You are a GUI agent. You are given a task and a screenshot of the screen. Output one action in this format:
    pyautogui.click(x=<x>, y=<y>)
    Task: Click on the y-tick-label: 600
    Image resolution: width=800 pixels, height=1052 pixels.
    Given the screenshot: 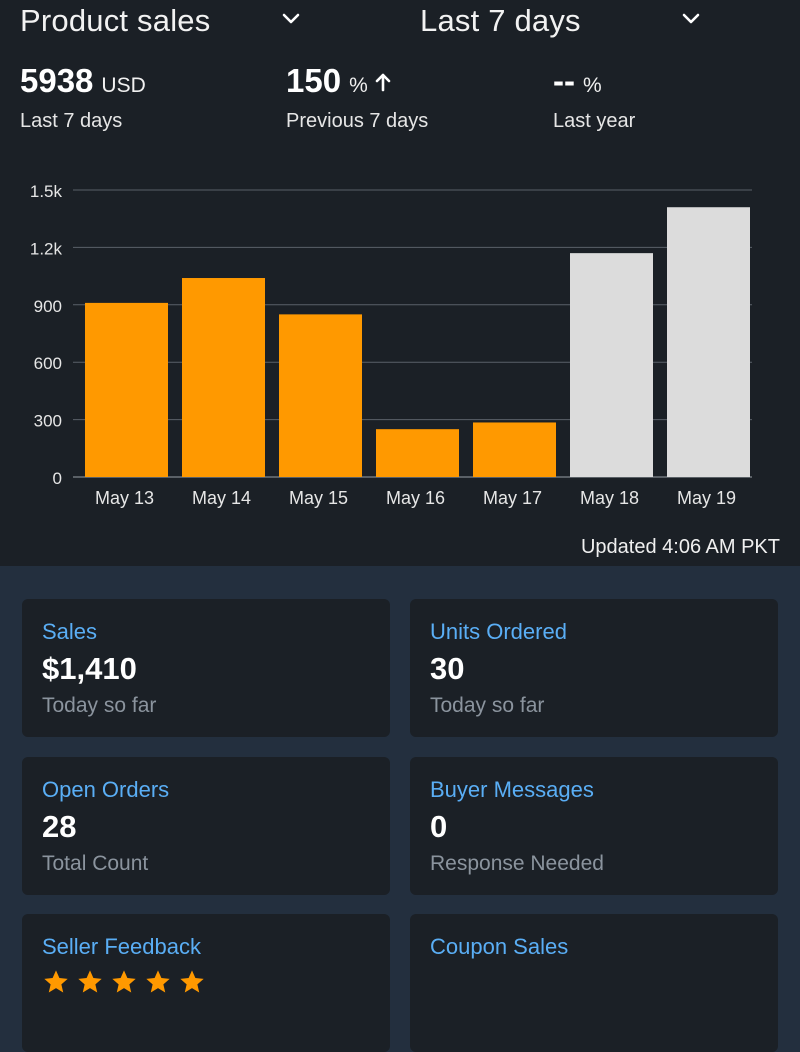 What is the action you would take?
    pyautogui.click(x=48, y=363)
    